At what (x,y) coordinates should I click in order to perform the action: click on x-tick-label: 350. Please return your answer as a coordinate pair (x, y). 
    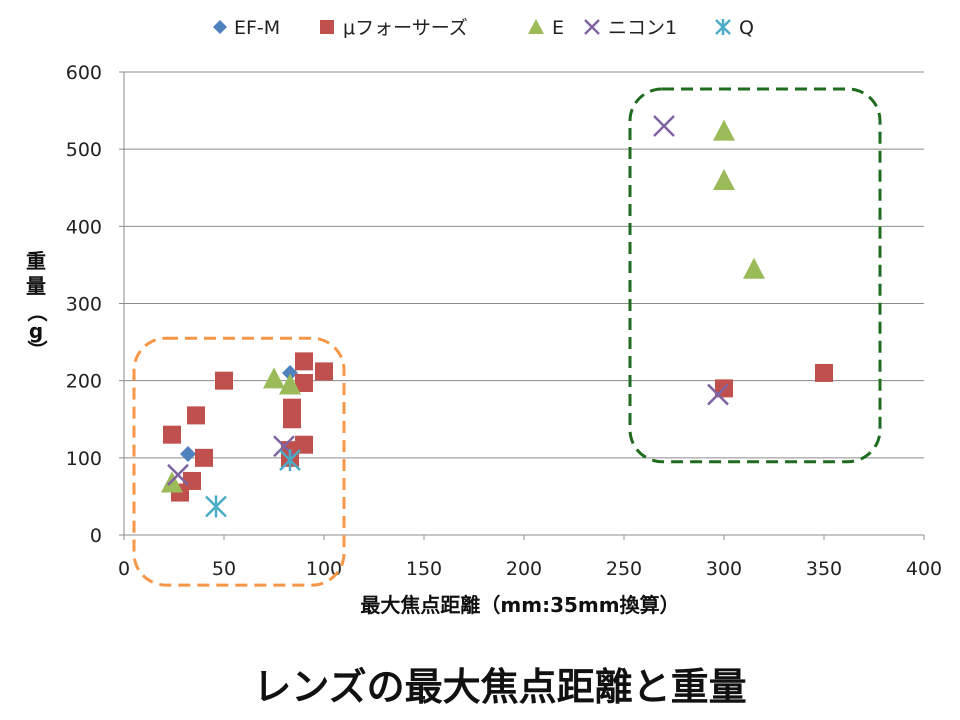
    Looking at the image, I should click on (824, 569).